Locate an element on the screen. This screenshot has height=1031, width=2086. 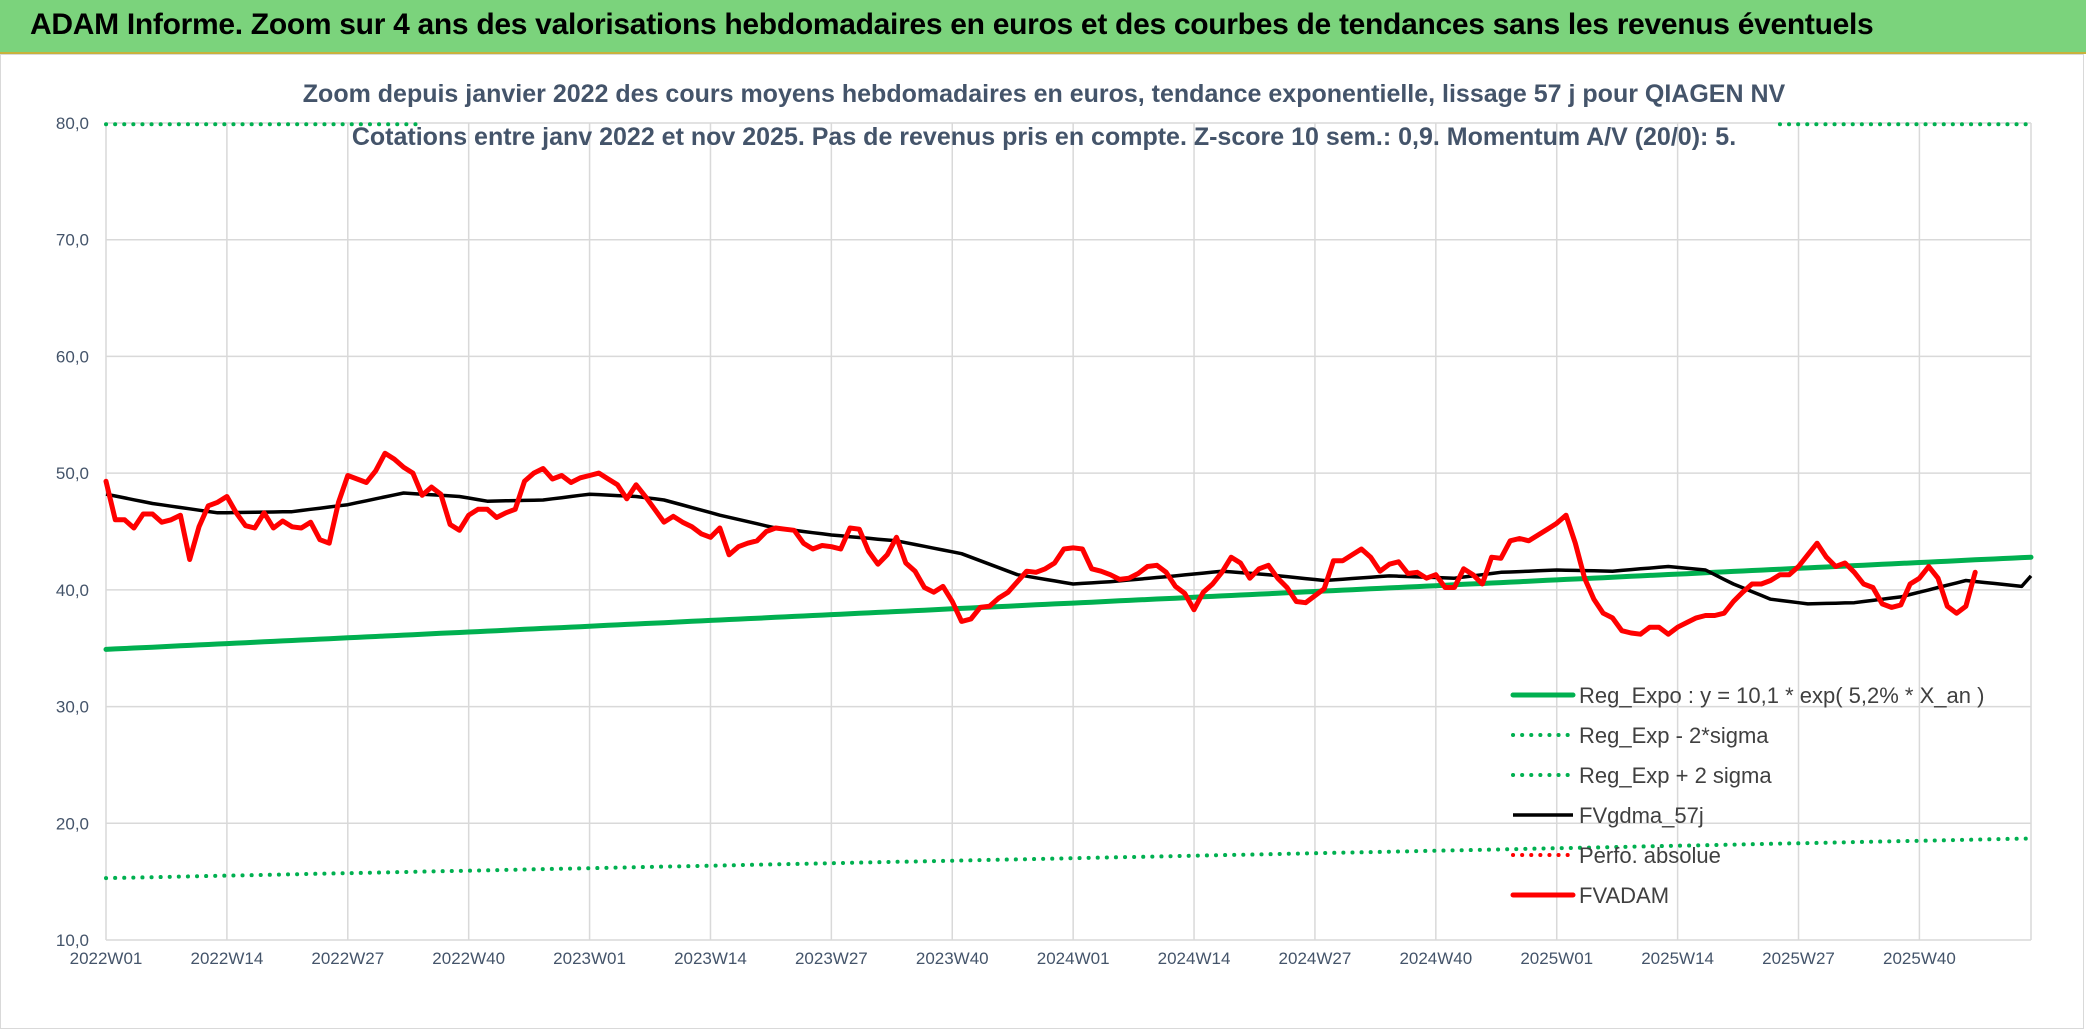
x-tick-label: 2024W14 is located at coordinates (1194, 958).